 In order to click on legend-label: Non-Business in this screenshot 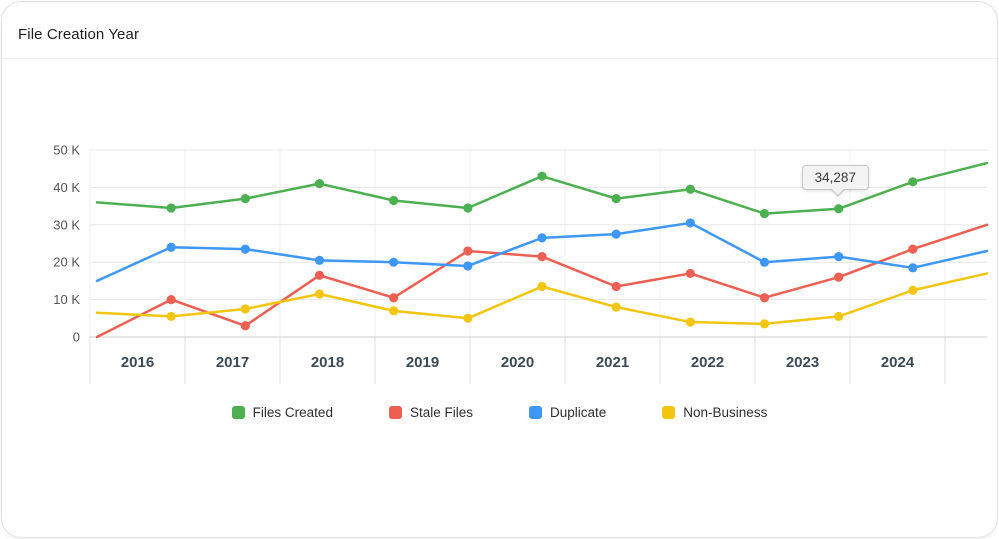, I will do `click(725, 412)`.